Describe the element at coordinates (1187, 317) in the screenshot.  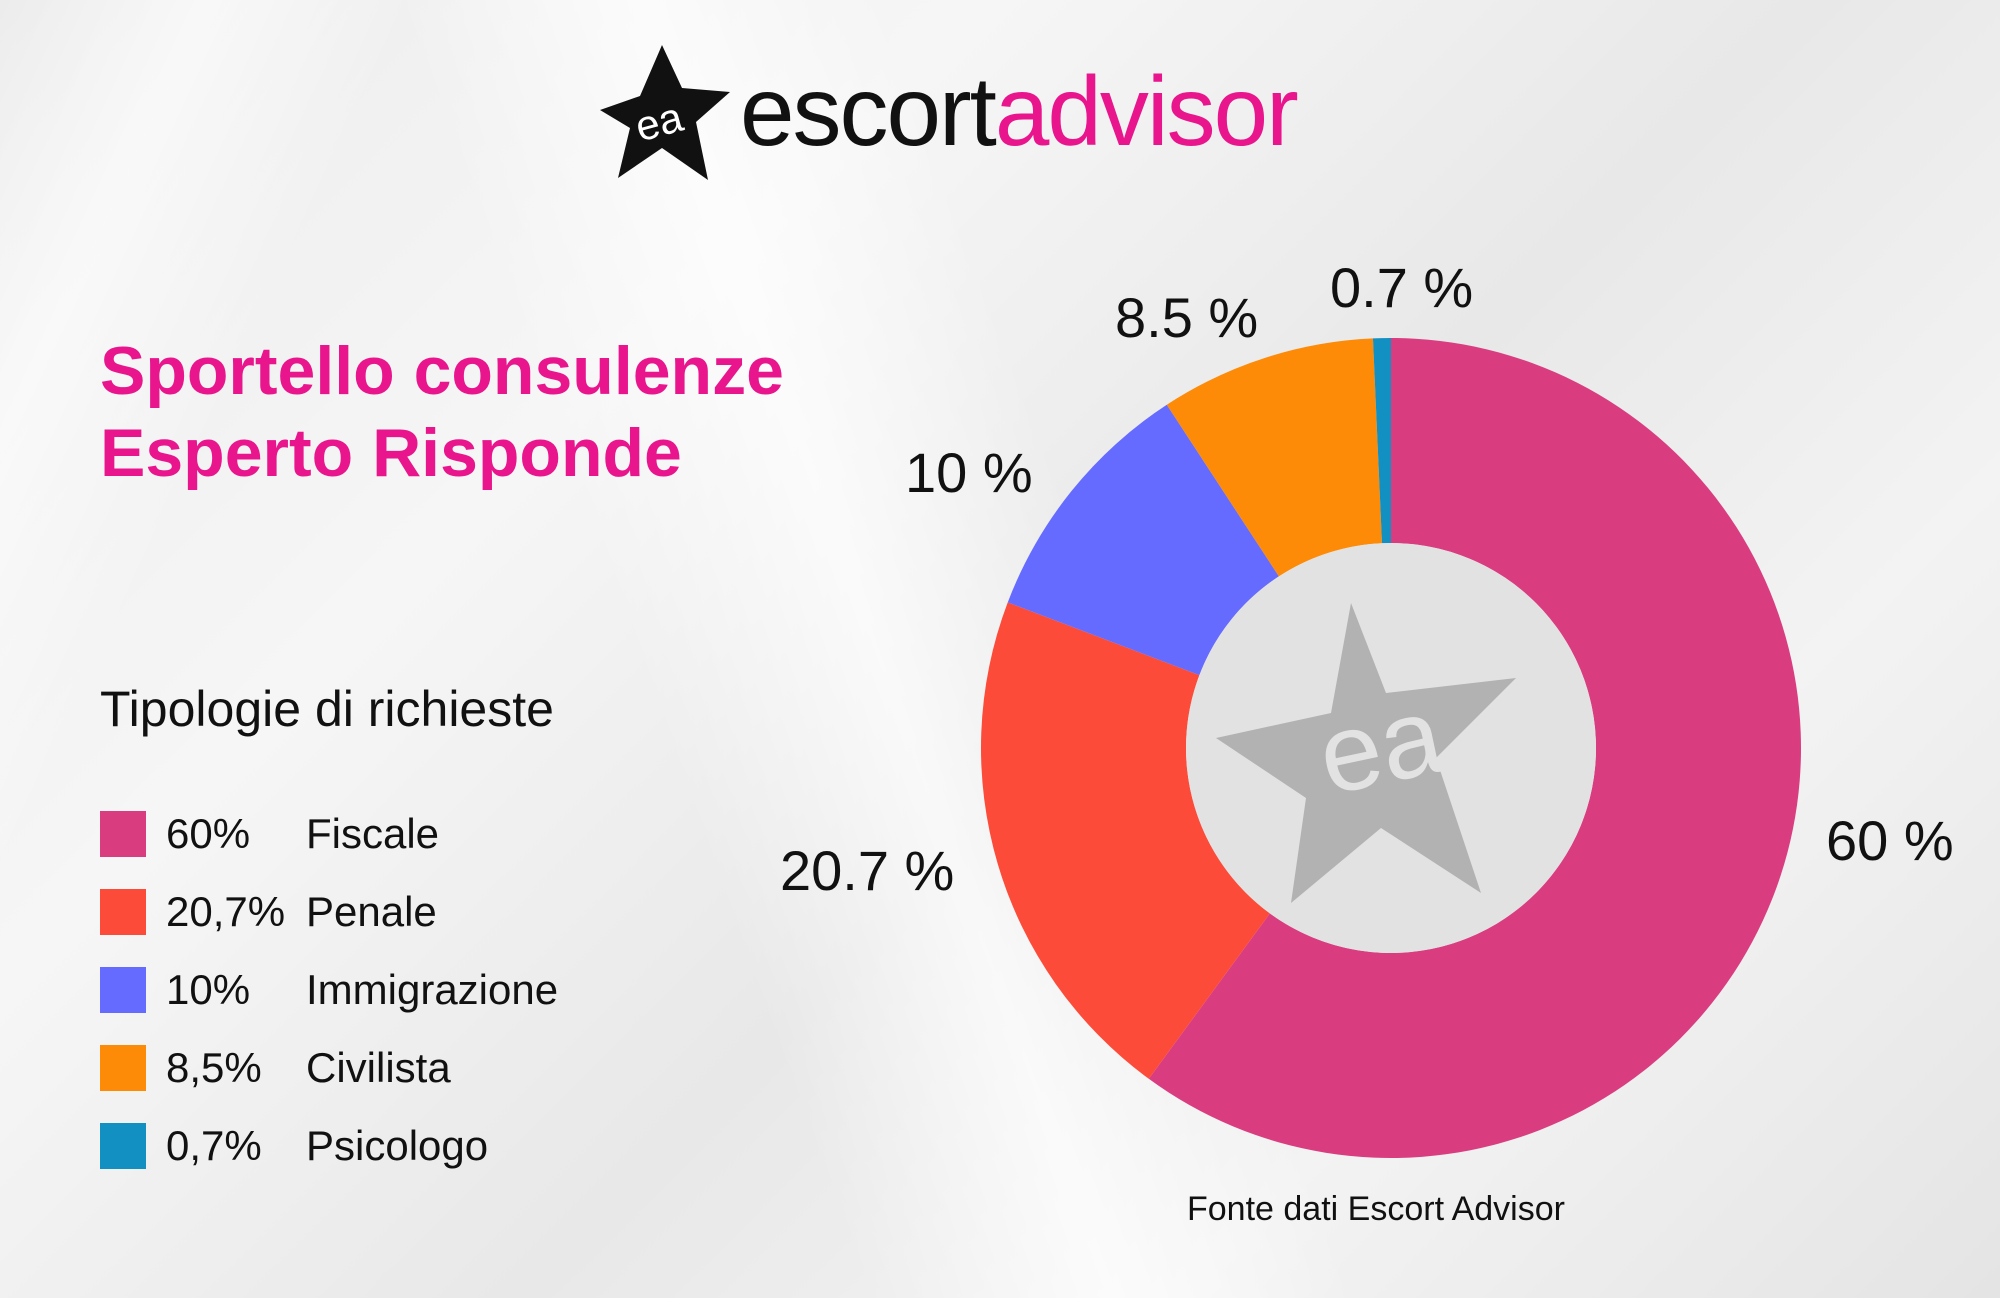
I see `slice-label-civilista: 8.5 %` at that location.